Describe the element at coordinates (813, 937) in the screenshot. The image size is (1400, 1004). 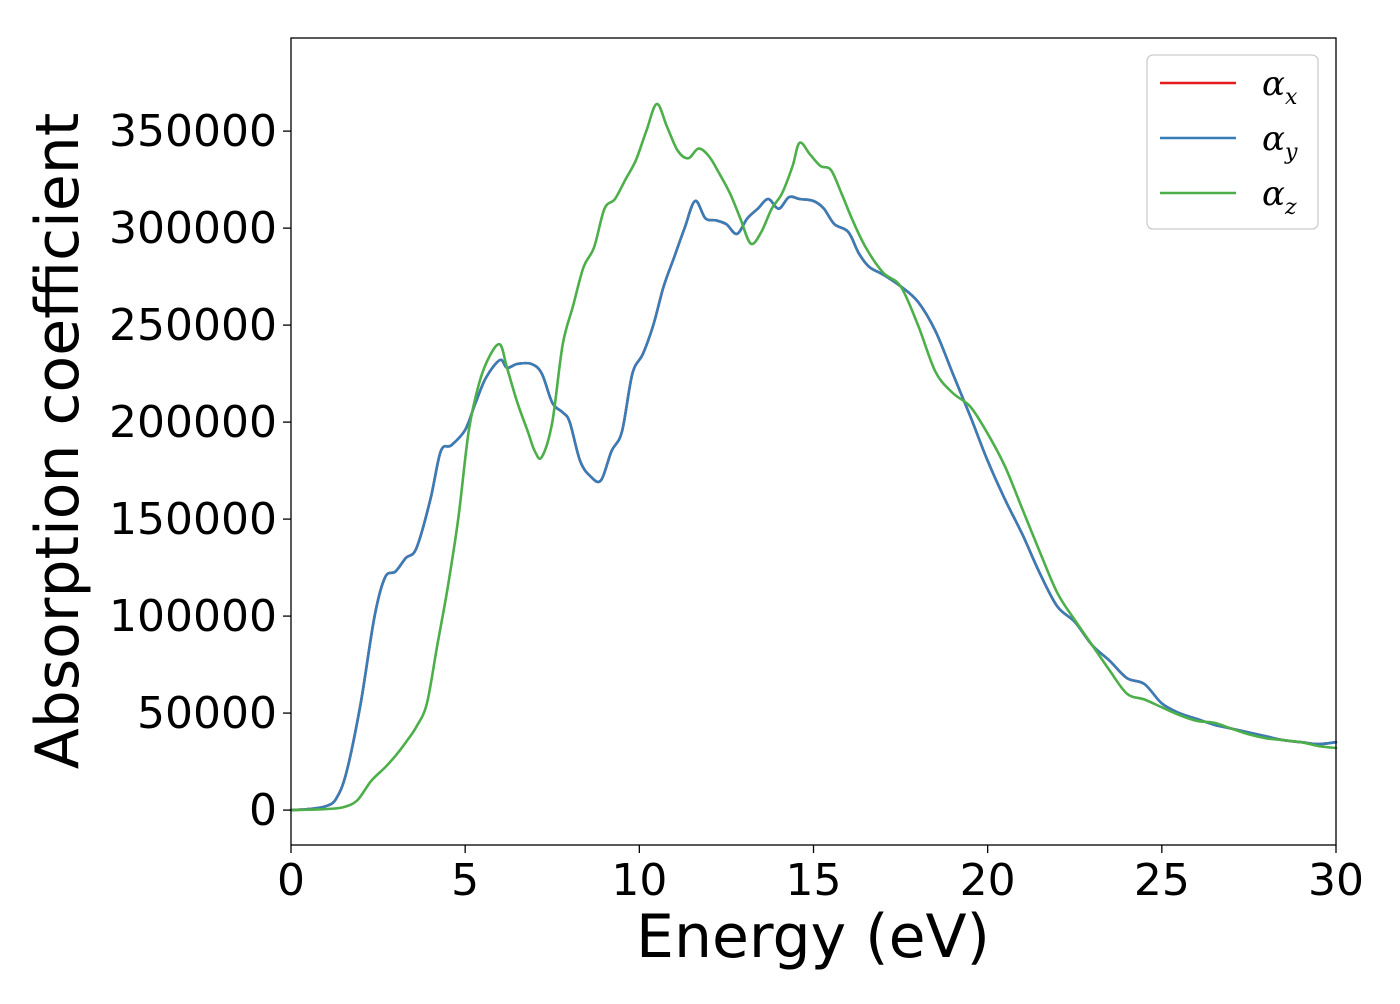
I see `x-axis-title: Energy (eV)` at that location.